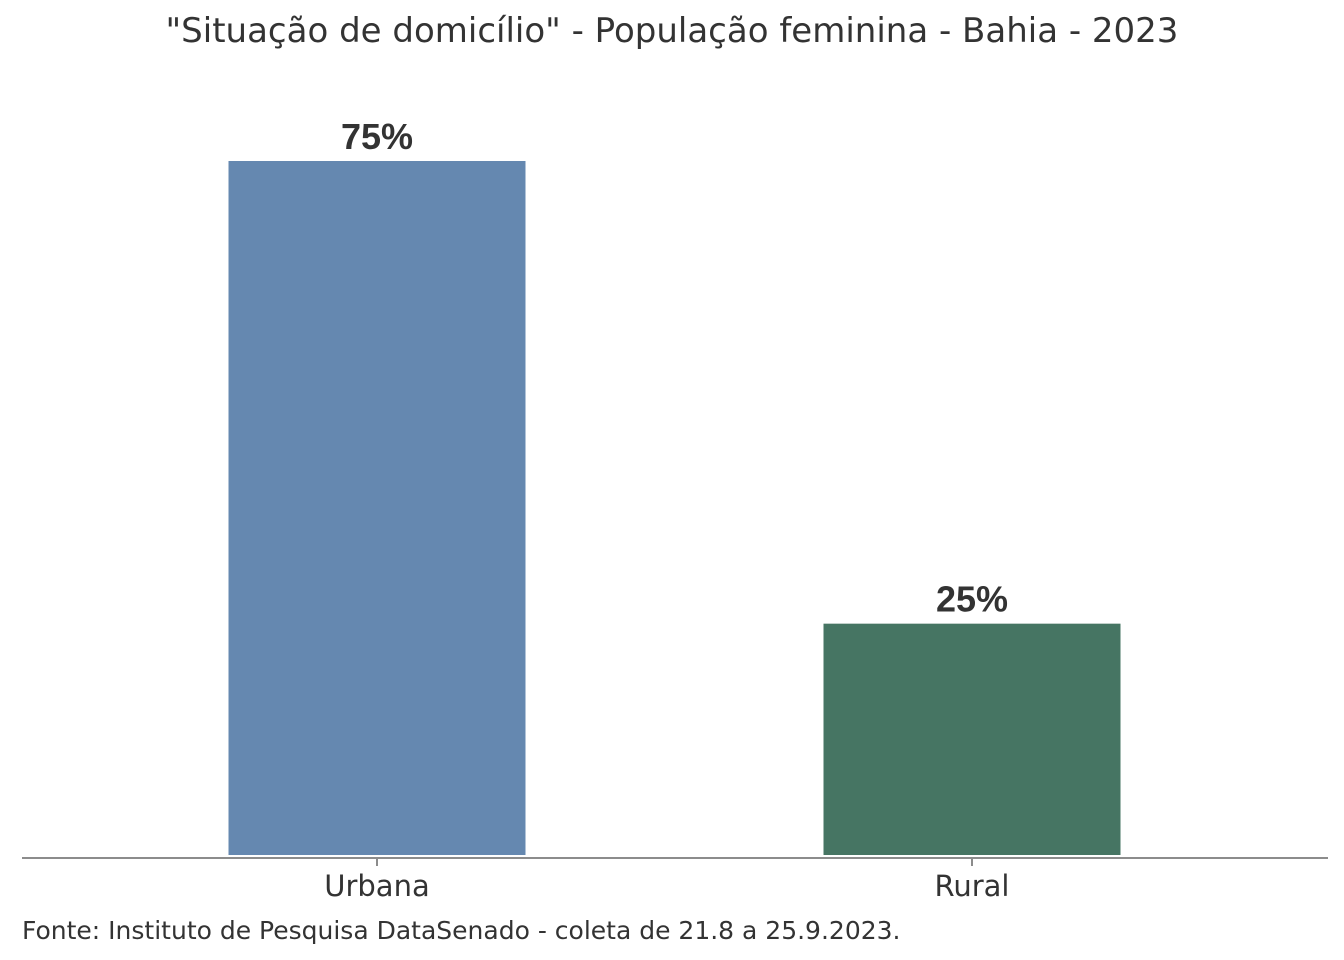 This screenshot has height=960, width=1344. What do you see at coordinates (972, 599) in the screenshot?
I see `value-label-rural: 25%` at bounding box center [972, 599].